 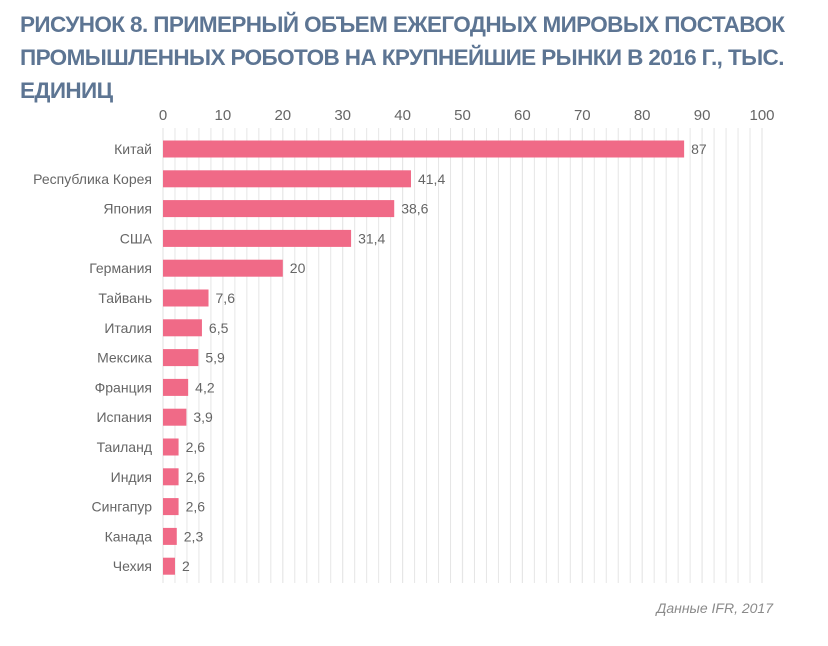 I want to click on x-axis-ticks: 0 10 20 30 40 50 60 70 80 90 100, so click(x=467, y=115).